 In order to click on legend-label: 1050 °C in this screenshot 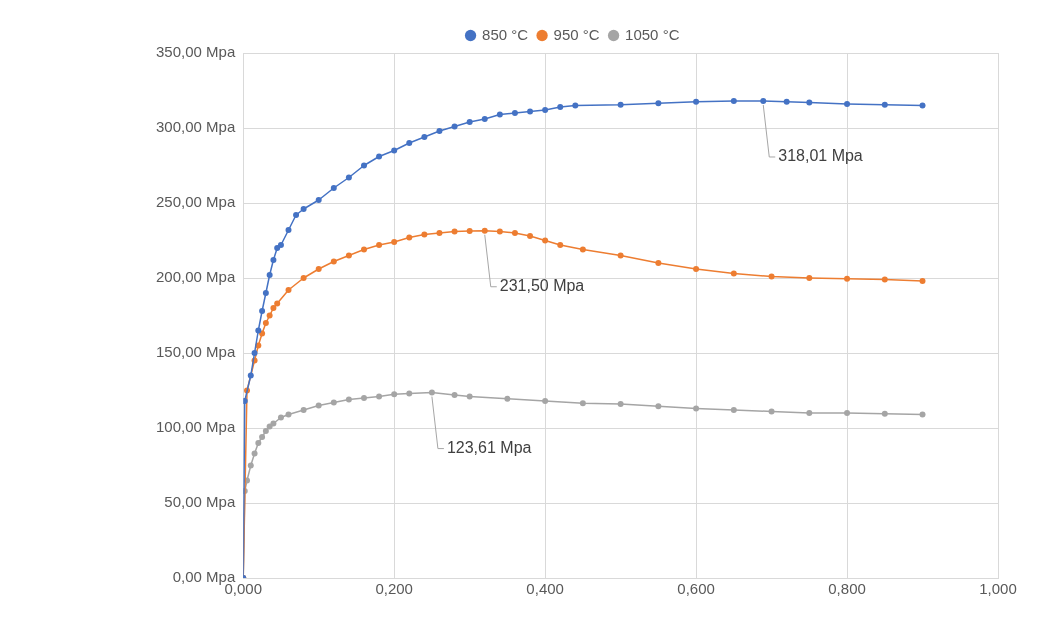, I will do `click(652, 34)`.